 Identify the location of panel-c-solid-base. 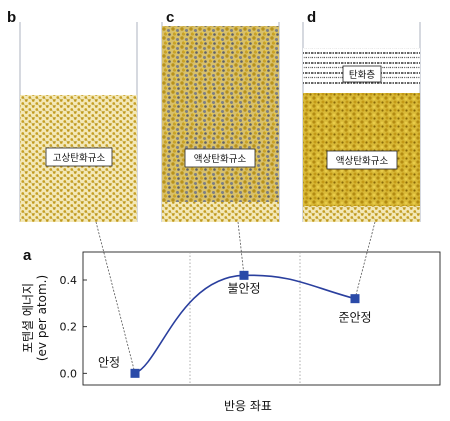
(220, 212).